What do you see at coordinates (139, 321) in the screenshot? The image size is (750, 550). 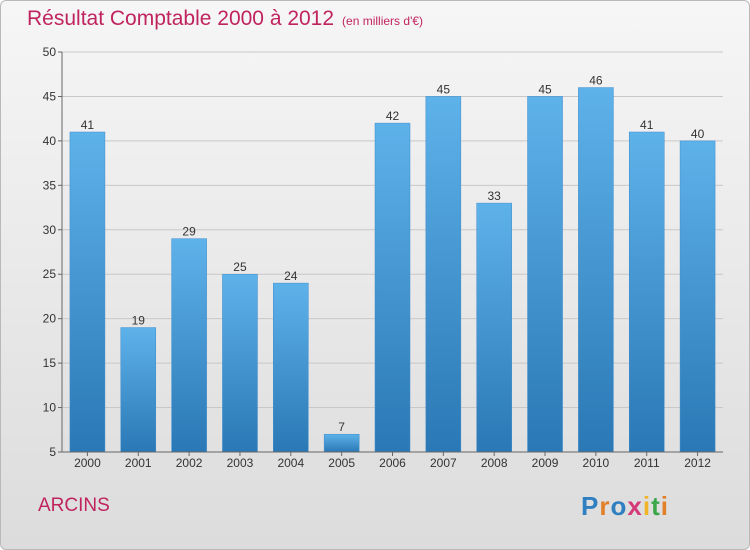 I see `bar-value-label: 19` at bounding box center [139, 321].